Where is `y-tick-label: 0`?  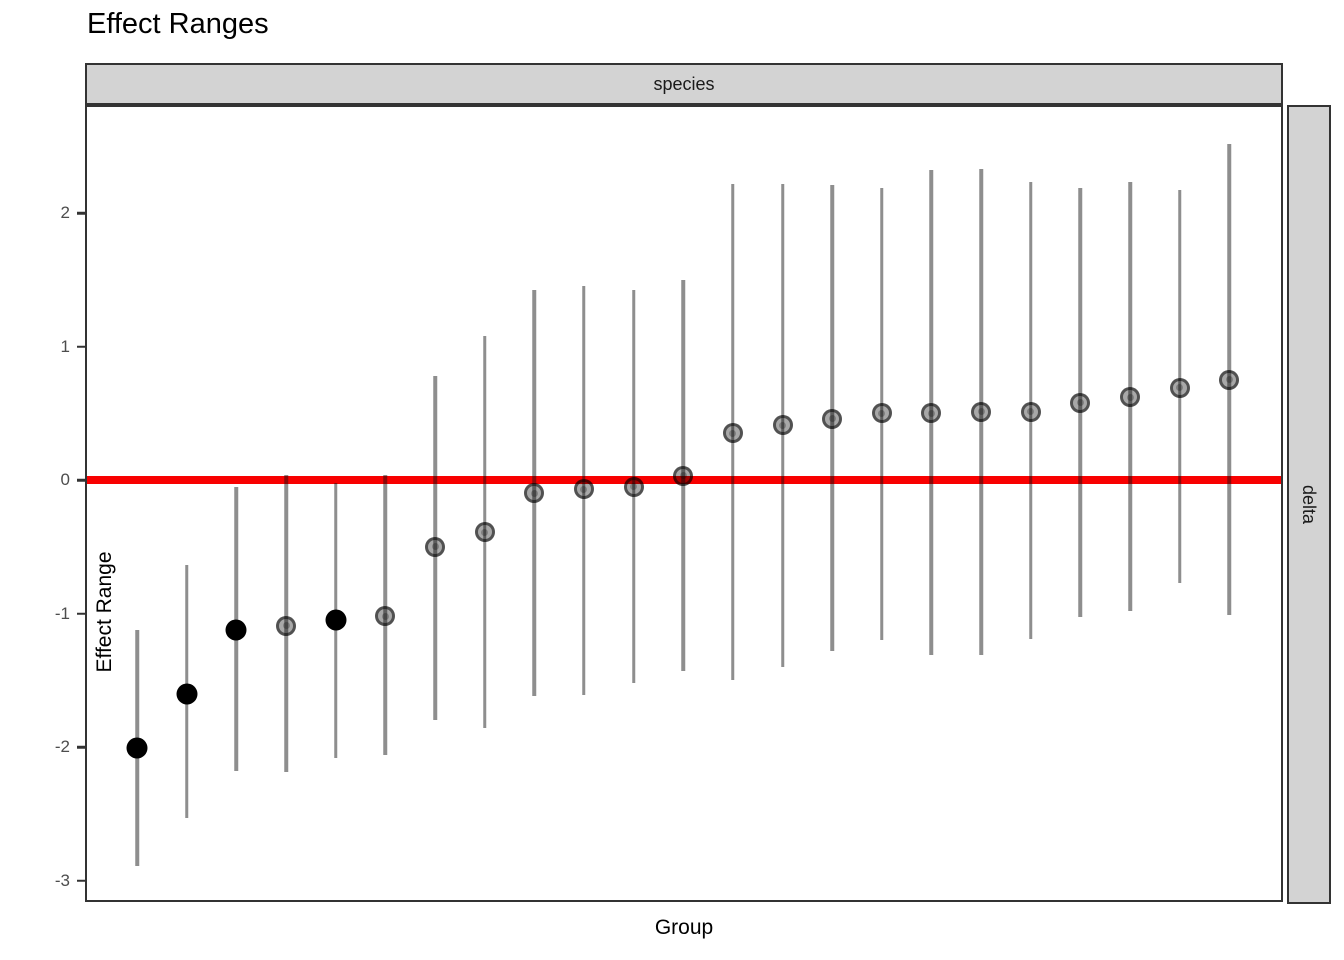
y-tick-label: 0 is located at coordinates (65, 479).